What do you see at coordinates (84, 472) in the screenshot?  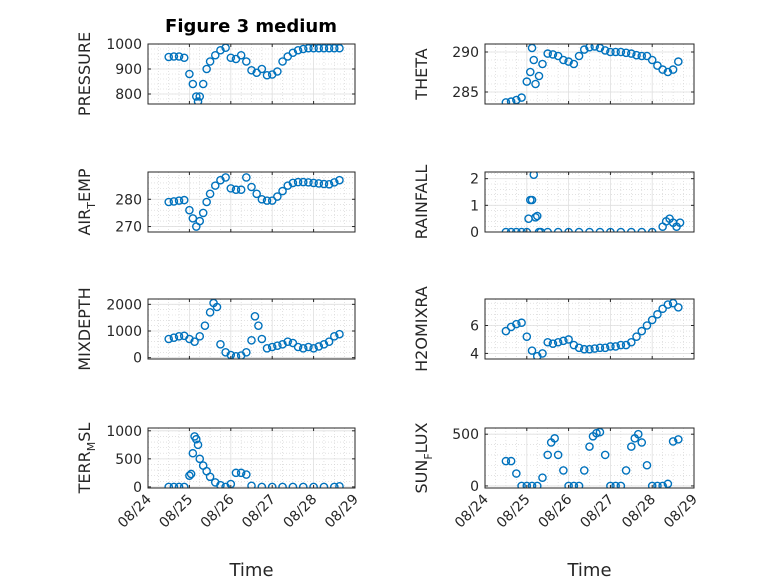 I see `y-axis-label-part: TERR` at bounding box center [84, 472].